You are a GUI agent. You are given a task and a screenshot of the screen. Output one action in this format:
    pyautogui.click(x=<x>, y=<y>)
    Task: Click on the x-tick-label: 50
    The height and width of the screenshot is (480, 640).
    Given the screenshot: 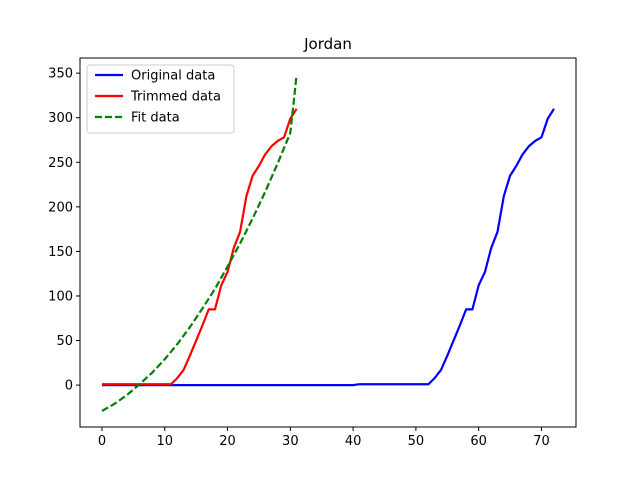 What is the action you would take?
    pyautogui.click(x=416, y=441)
    